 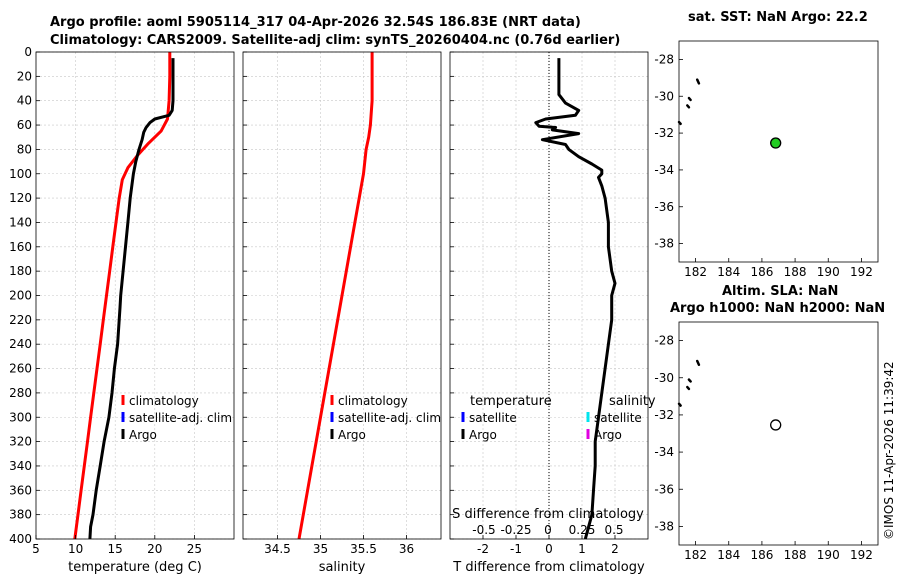 What do you see at coordinates (695, 272) in the screenshot?
I see `map-sst-xtick-label: 182` at bounding box center [695, 272].